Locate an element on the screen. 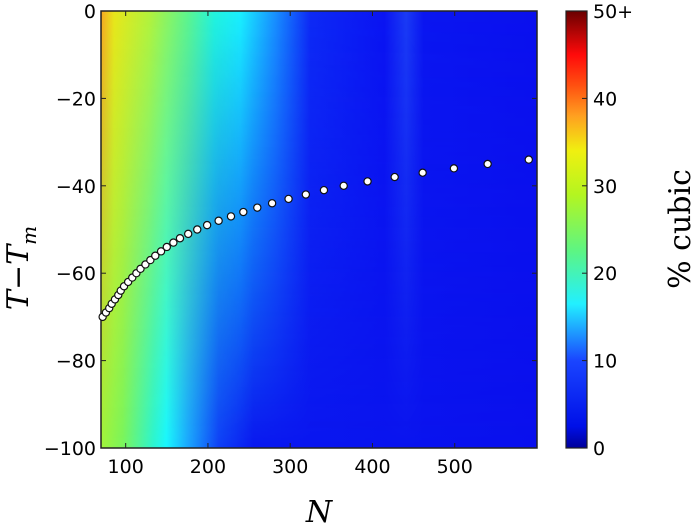 The width and height of the screenshot is (700, 525). y-tick-label: 0 is located at coordinates (90, 12).